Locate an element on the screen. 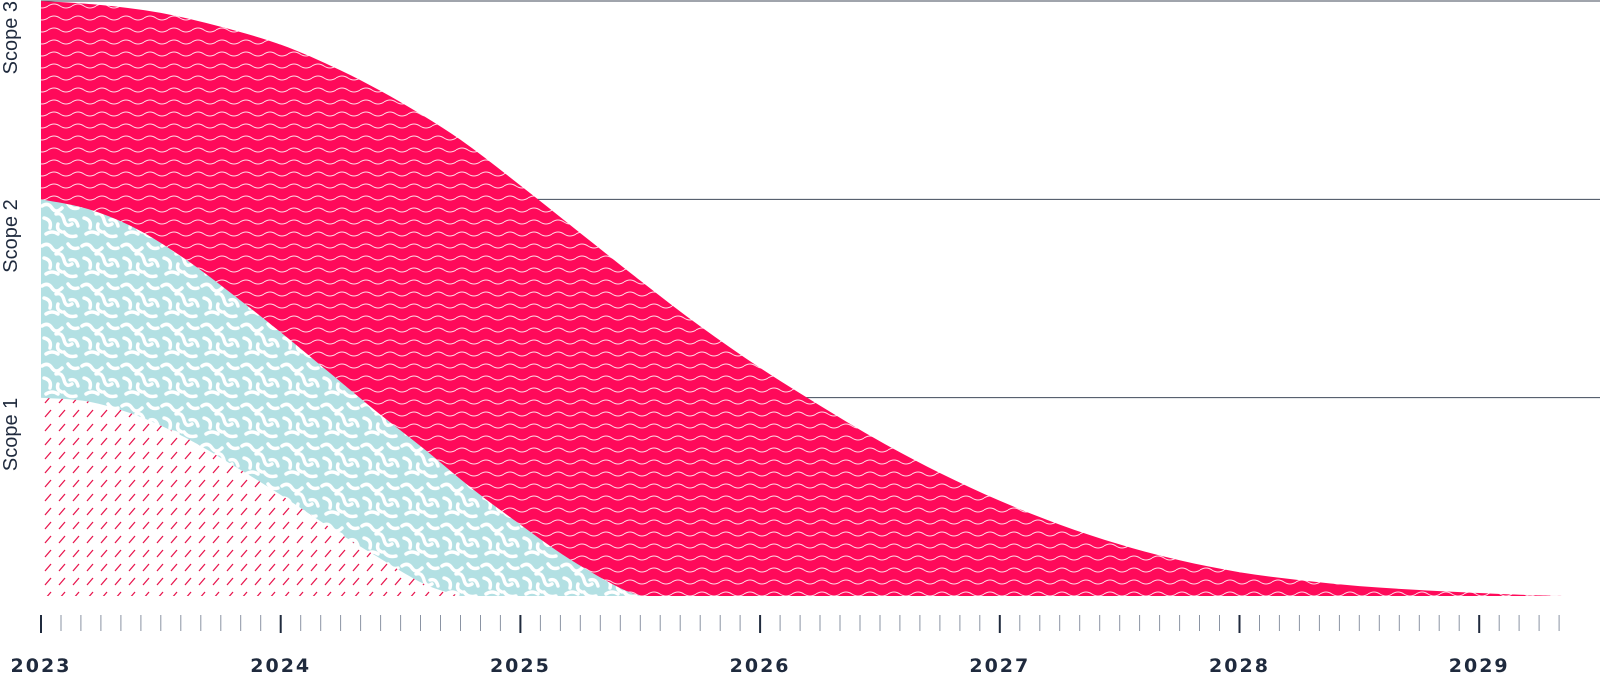 The image size is (1600, 687). band-label-scope-2: Scope 2 is located at coordinates (11, 235).